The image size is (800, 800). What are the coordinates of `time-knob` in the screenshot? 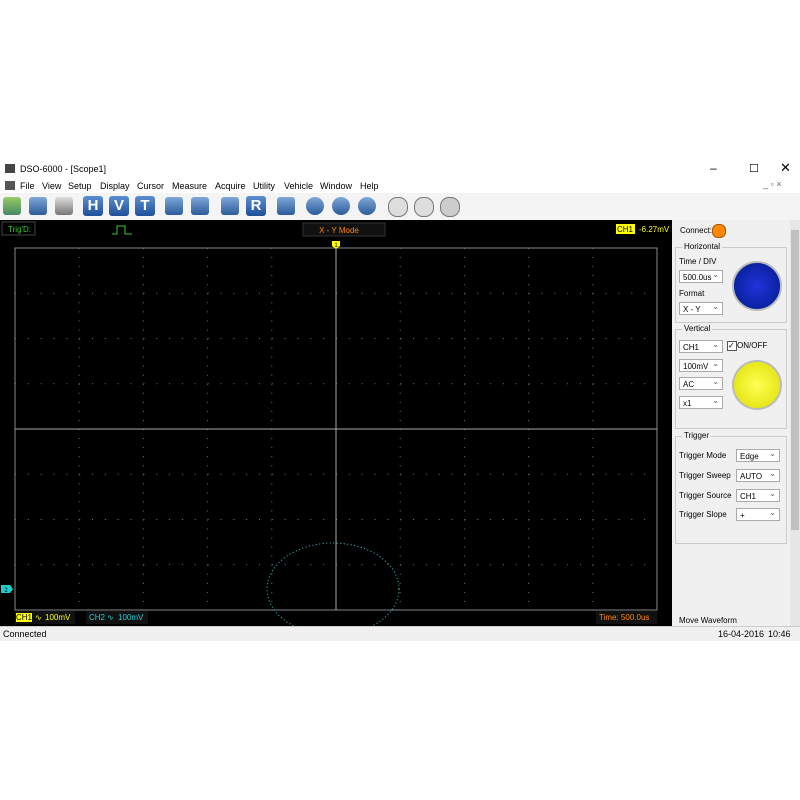 It's located at (757, 286).